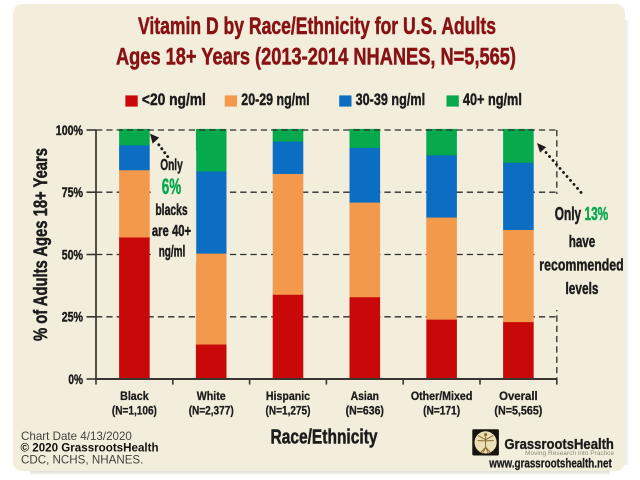  I want to click on svg-text: Only, so click(171, 165).